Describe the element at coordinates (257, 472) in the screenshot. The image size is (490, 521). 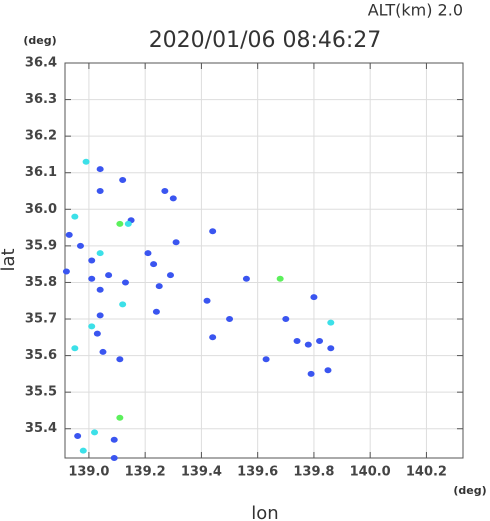
I see `x-tick-label: 139.6` at that location.